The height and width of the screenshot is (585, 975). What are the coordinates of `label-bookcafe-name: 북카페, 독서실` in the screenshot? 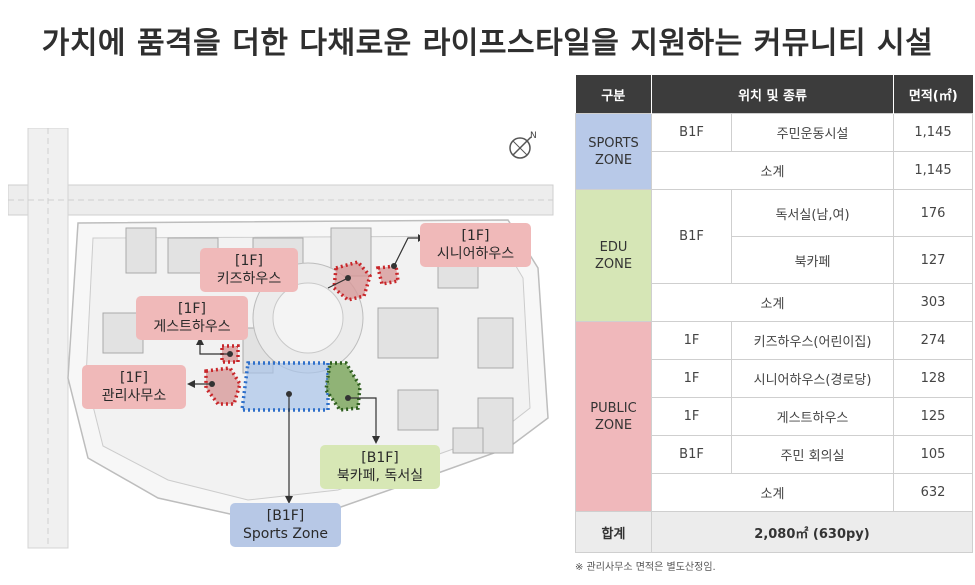 It's located at (380, 476).